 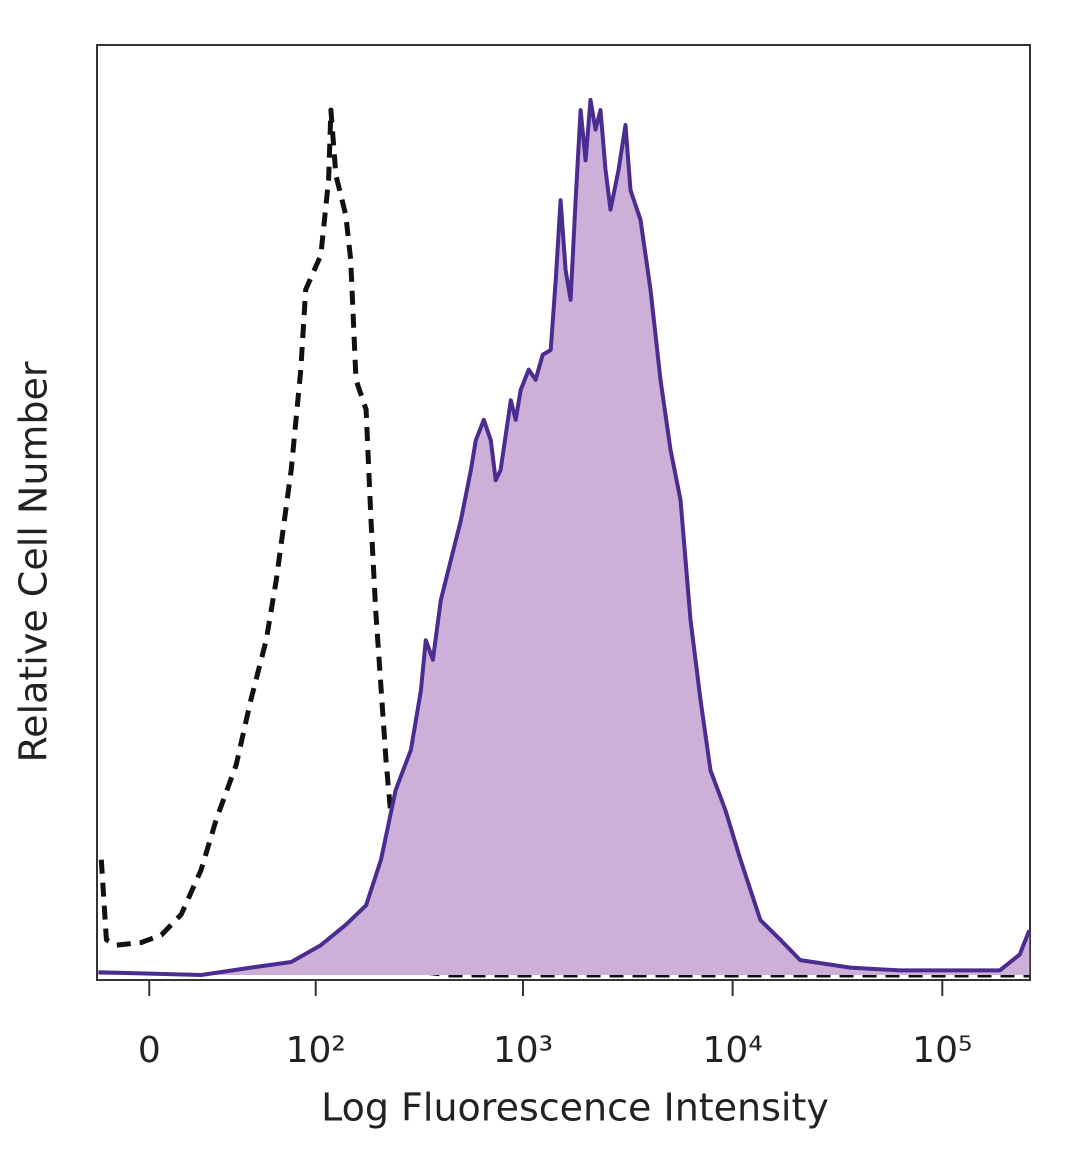 What do you see at coordinates (34, 561) in the screenshot?
I see `y-axis-title: Relative Cell Number` at bounding box center [34, 561].